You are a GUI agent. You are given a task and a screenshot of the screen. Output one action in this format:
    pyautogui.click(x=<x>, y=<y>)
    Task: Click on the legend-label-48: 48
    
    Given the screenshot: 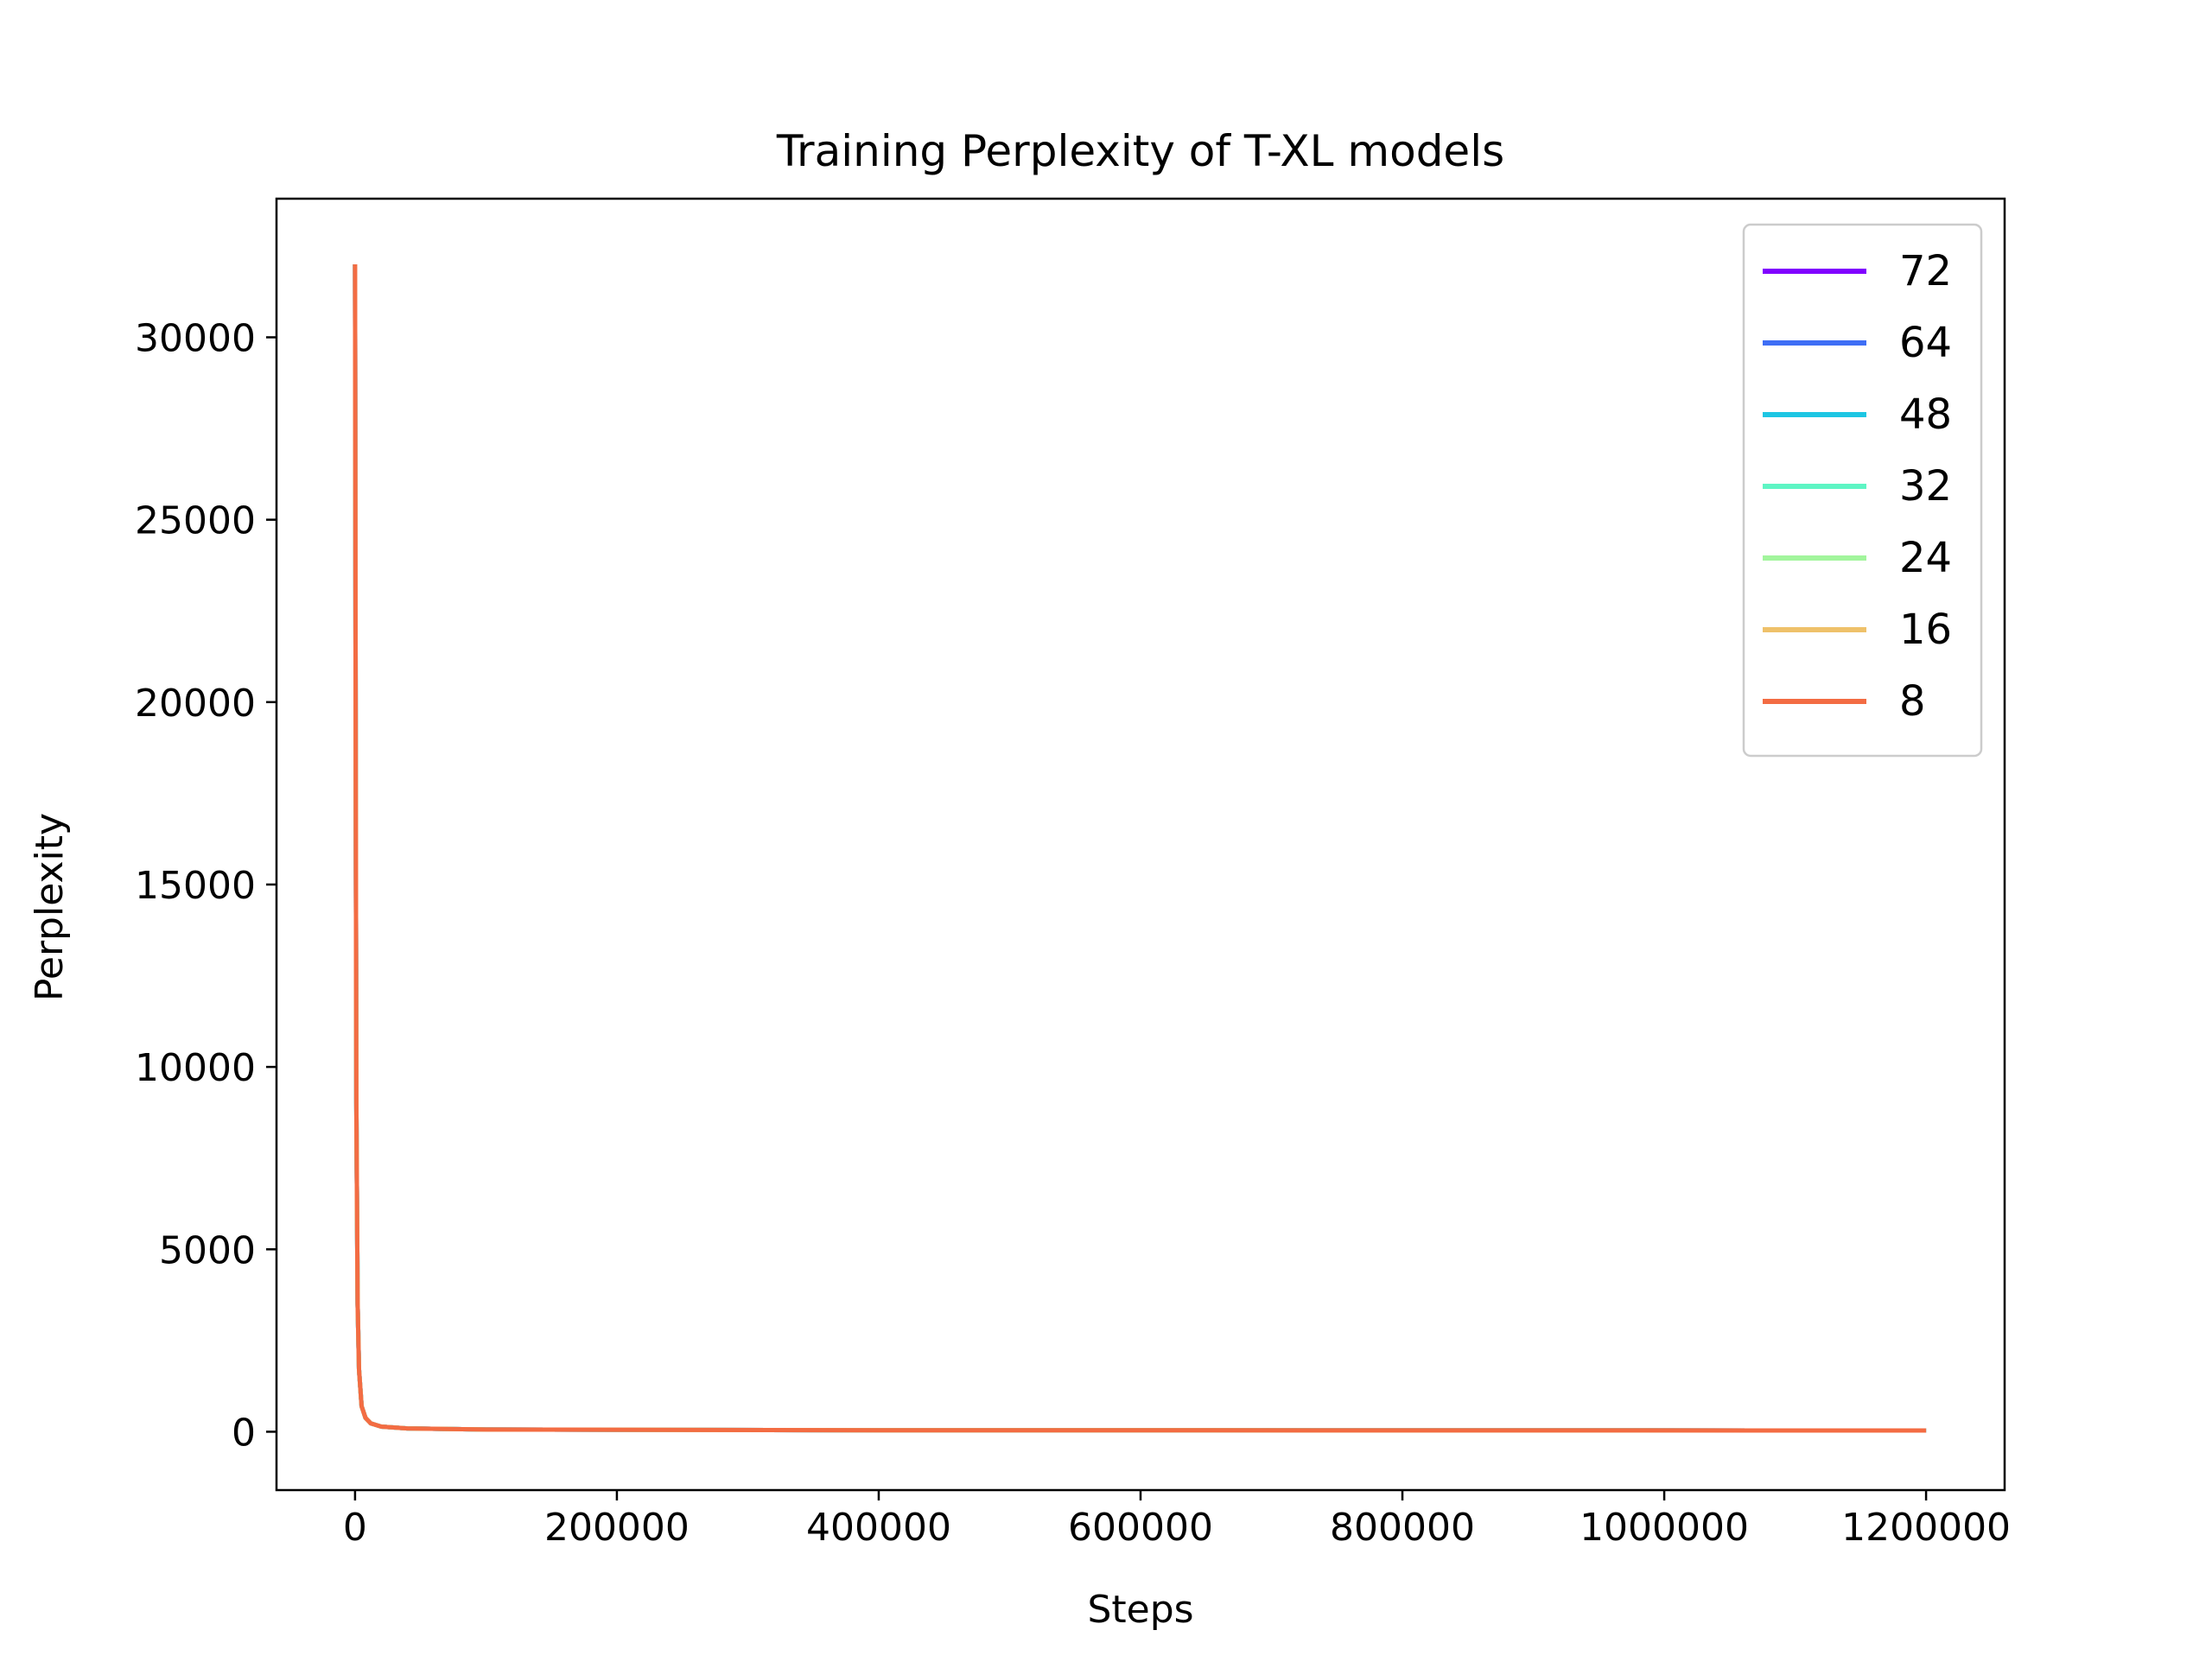 What is the action you would take?
    pyautogui.click(x=1925, y=414)
    